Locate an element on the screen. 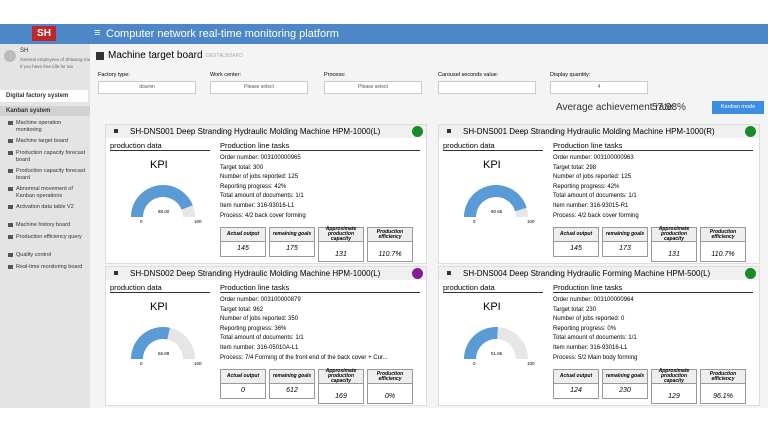  average-value: 57.98% is located at coordinates (669, 107).